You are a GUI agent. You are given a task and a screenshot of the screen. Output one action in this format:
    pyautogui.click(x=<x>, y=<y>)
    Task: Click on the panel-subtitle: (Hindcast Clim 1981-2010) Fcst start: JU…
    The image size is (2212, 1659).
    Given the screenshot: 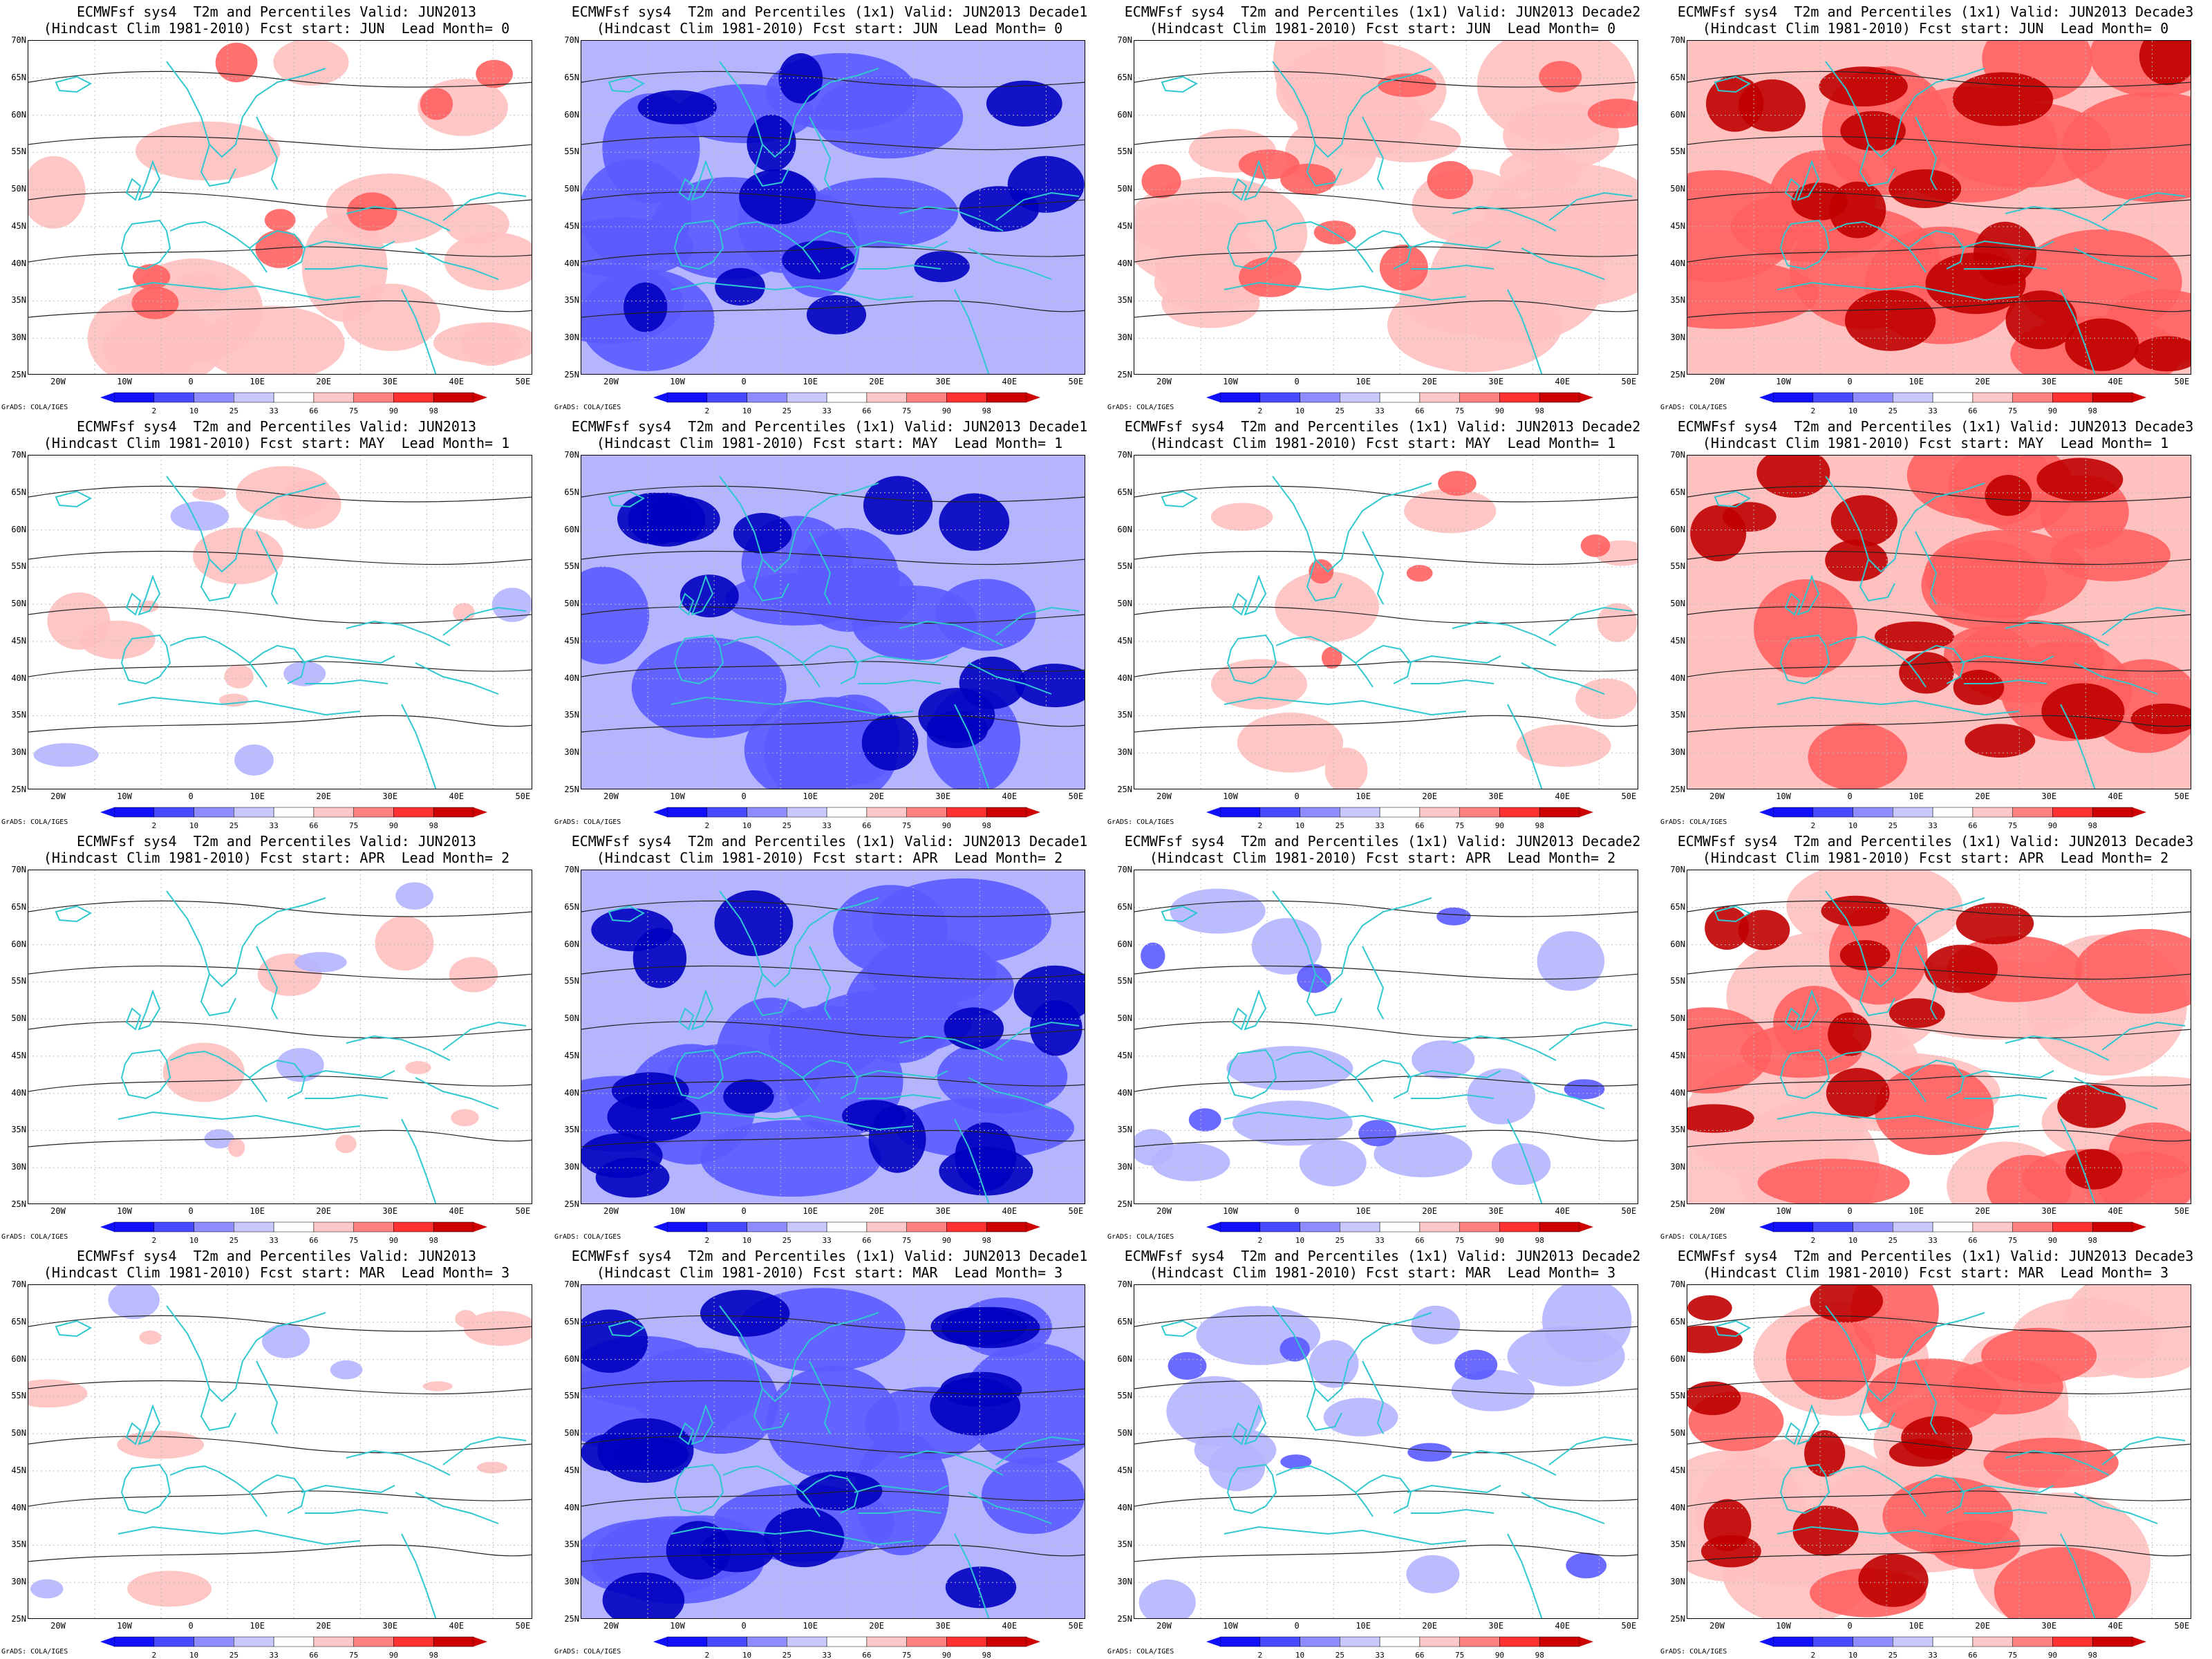 What is the action you would take?
    pyautogui.click(x=1935, y=29)
    